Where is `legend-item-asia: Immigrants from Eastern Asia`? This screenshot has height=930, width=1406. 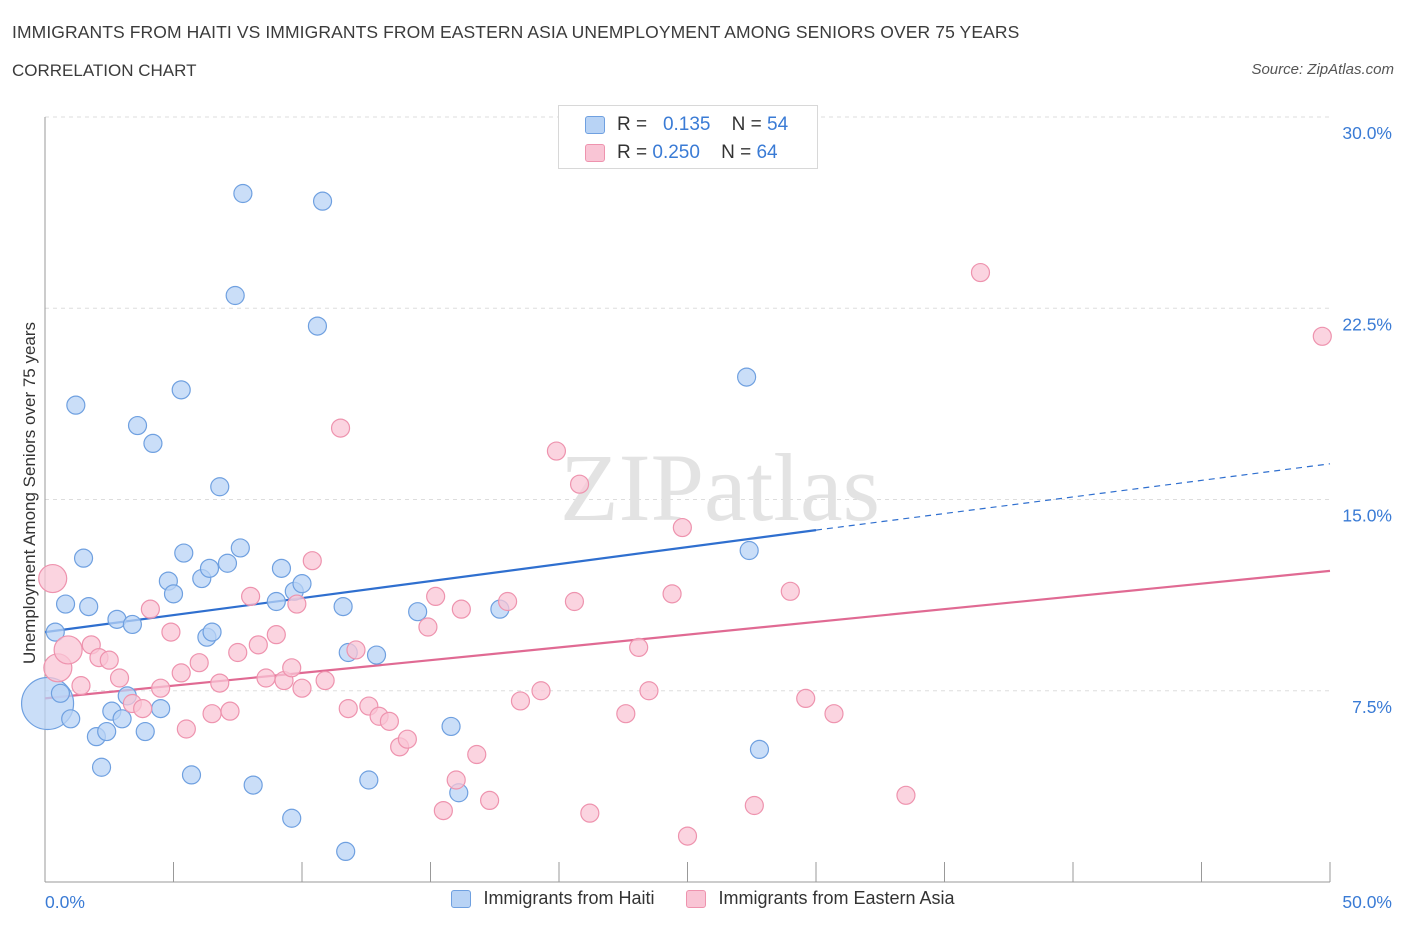
legend-item-asia: Immigrants from Eastern Asia is located at coordinates (820, 898).